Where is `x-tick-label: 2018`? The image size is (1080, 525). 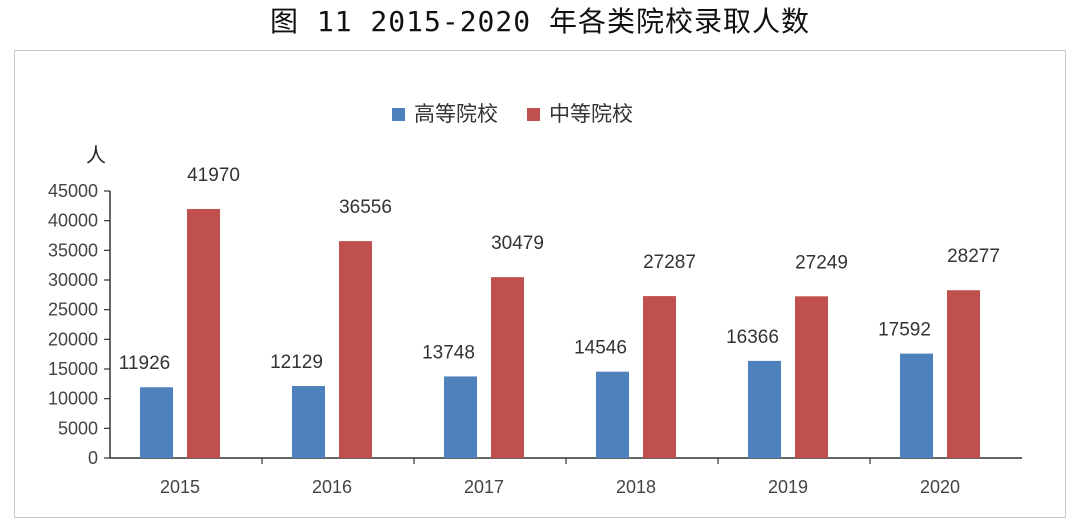 x-tick-label: 2018 is located at coordinates (636, 487).